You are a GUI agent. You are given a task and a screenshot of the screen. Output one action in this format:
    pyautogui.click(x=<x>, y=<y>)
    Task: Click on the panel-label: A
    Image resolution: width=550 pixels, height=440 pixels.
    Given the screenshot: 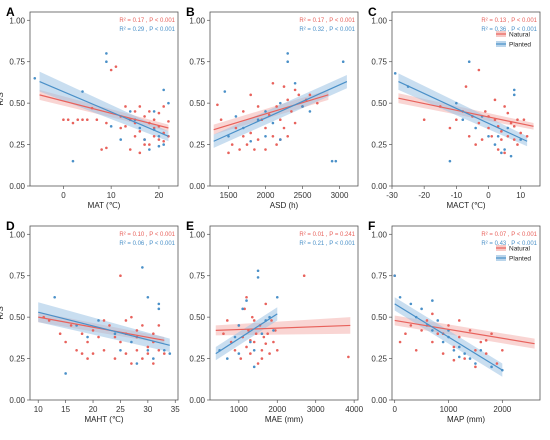 What is the action you would take?
    pyautogui.click(x=10, y=12)
    